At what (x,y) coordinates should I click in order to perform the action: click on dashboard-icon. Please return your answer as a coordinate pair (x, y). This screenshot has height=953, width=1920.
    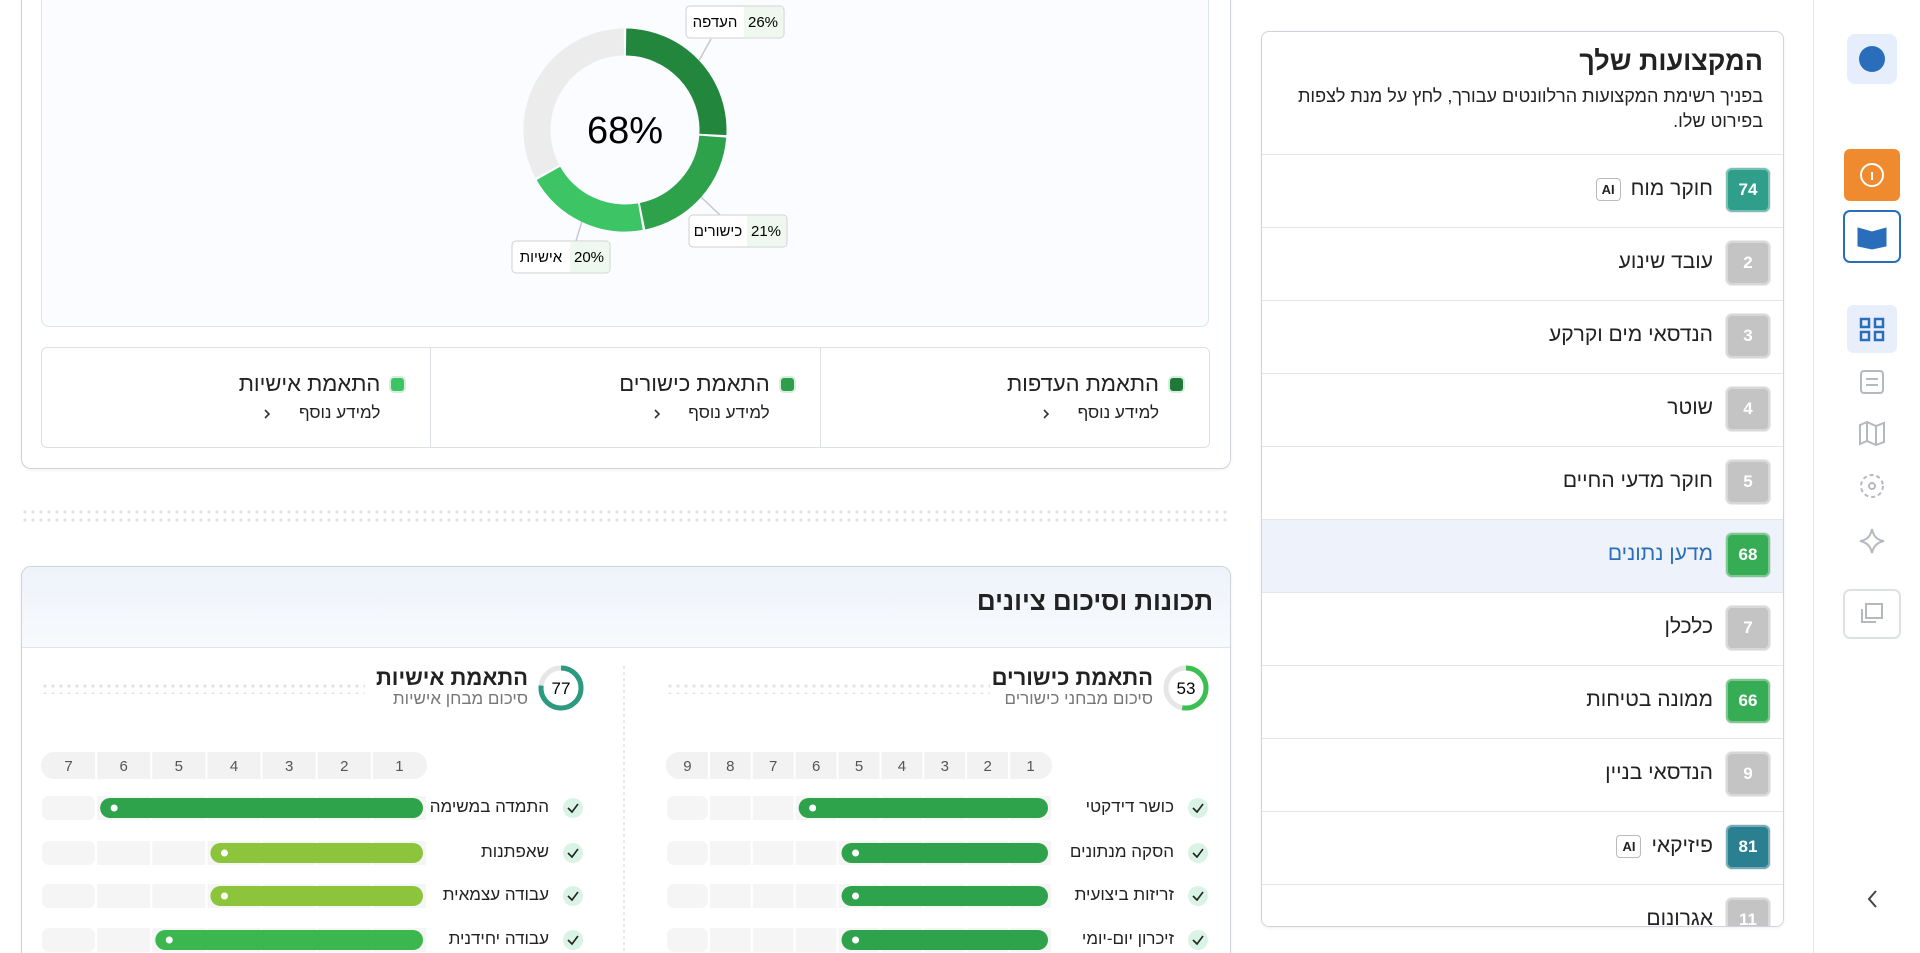
    Looking at the image, I should click on (1872, 329).